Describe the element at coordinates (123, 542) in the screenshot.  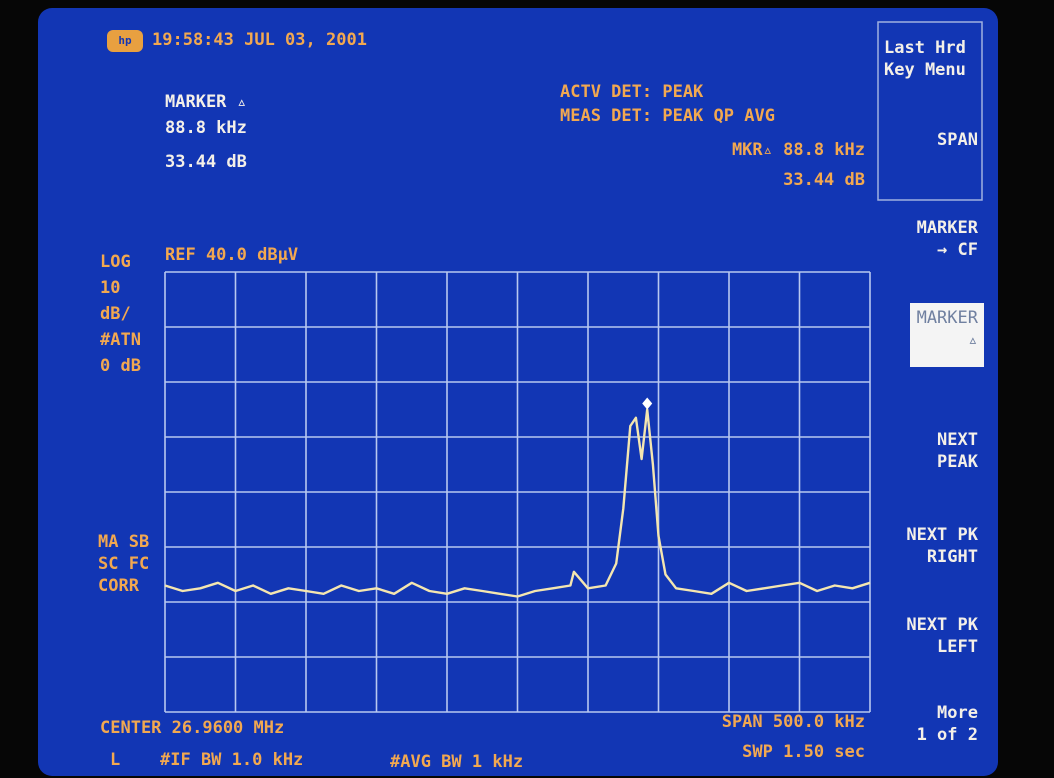
I see `mode-label: MA SB` at that location.